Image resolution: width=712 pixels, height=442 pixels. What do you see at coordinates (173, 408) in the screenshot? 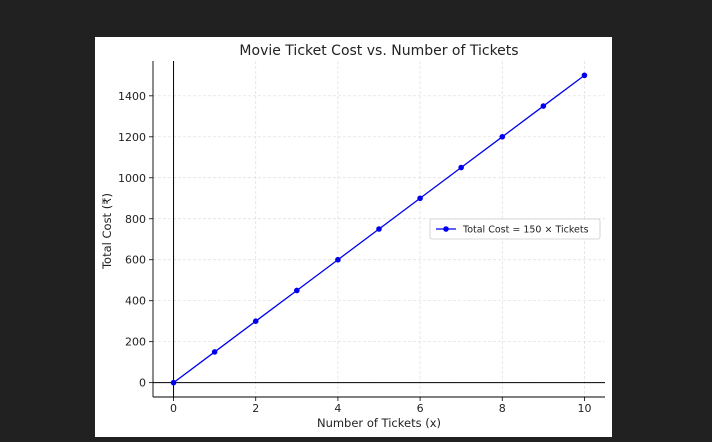
I see `x-tick-label: 0` at bounding box center [173, 408].